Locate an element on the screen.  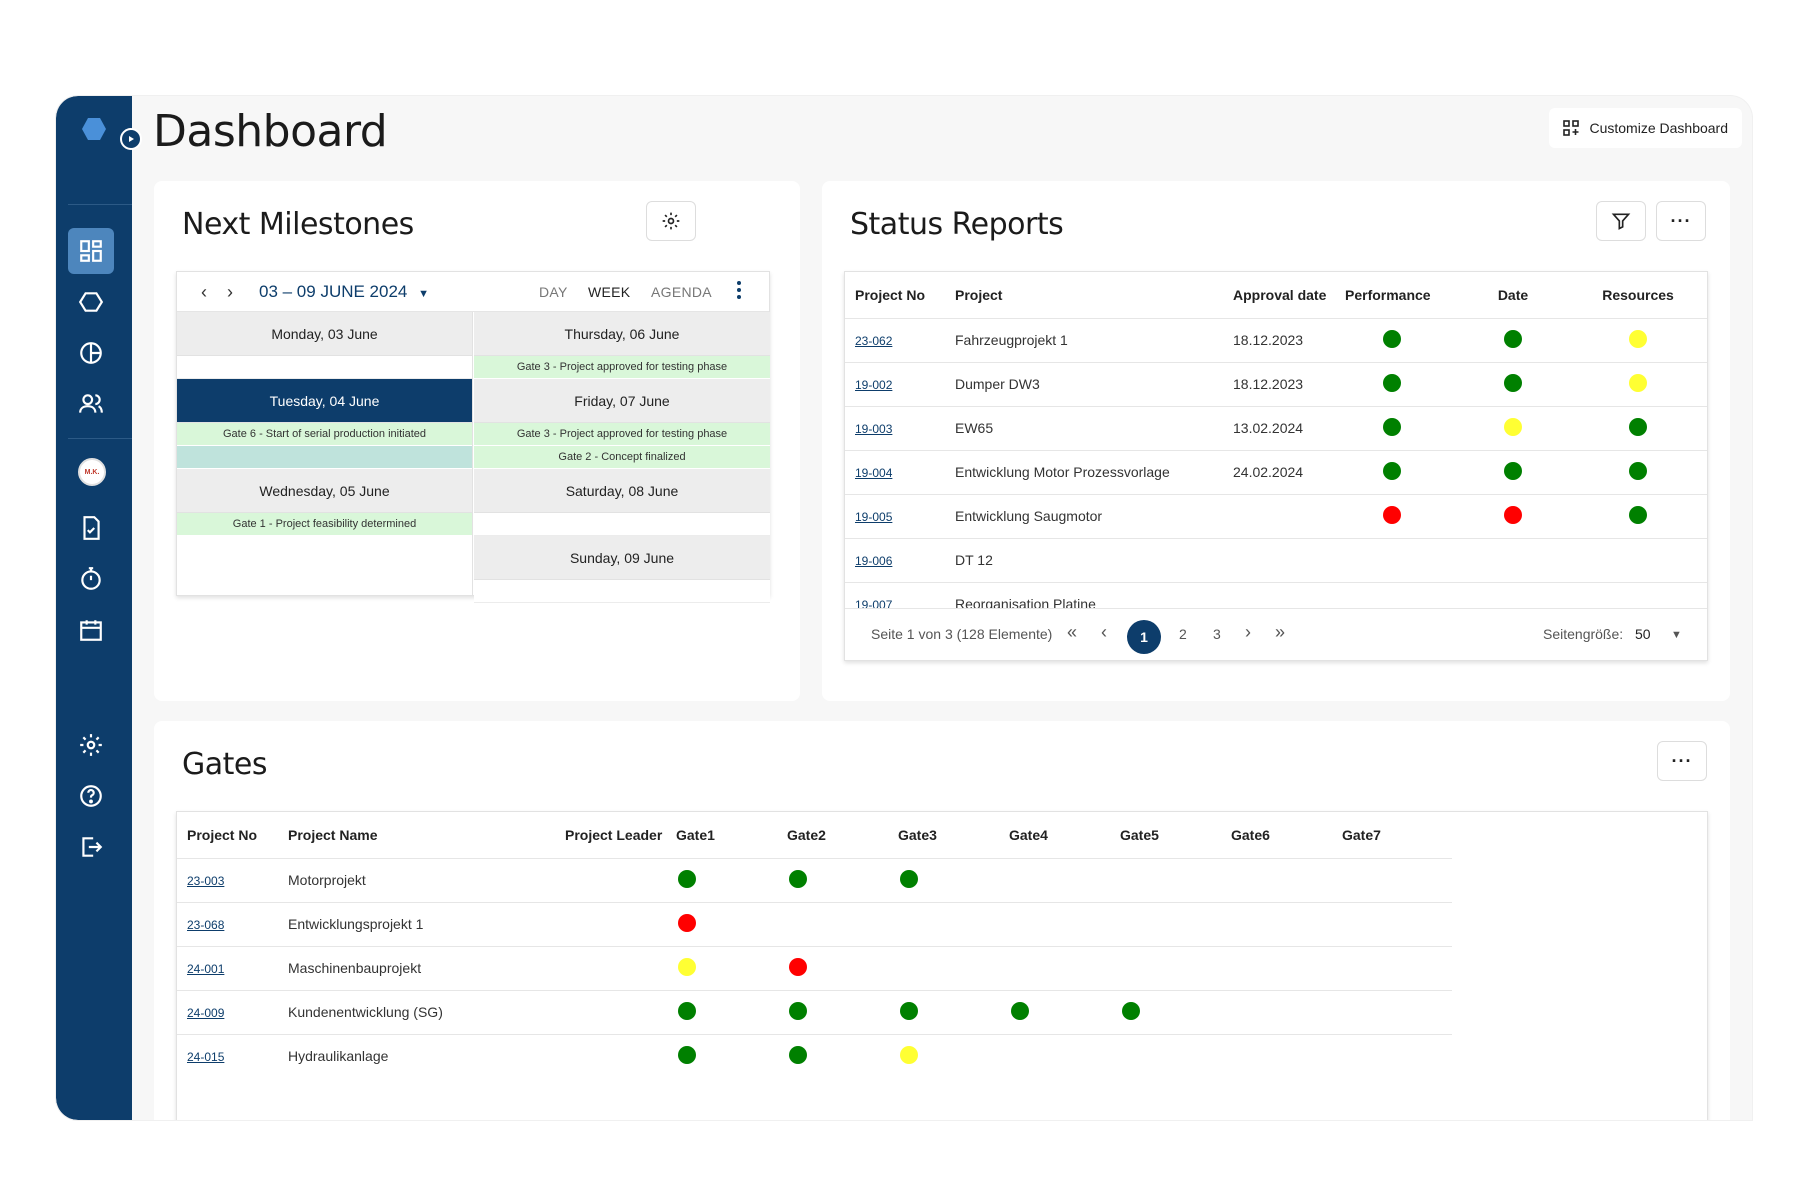
col-gate5: Gate5 is located at coordinates (1139, 834).